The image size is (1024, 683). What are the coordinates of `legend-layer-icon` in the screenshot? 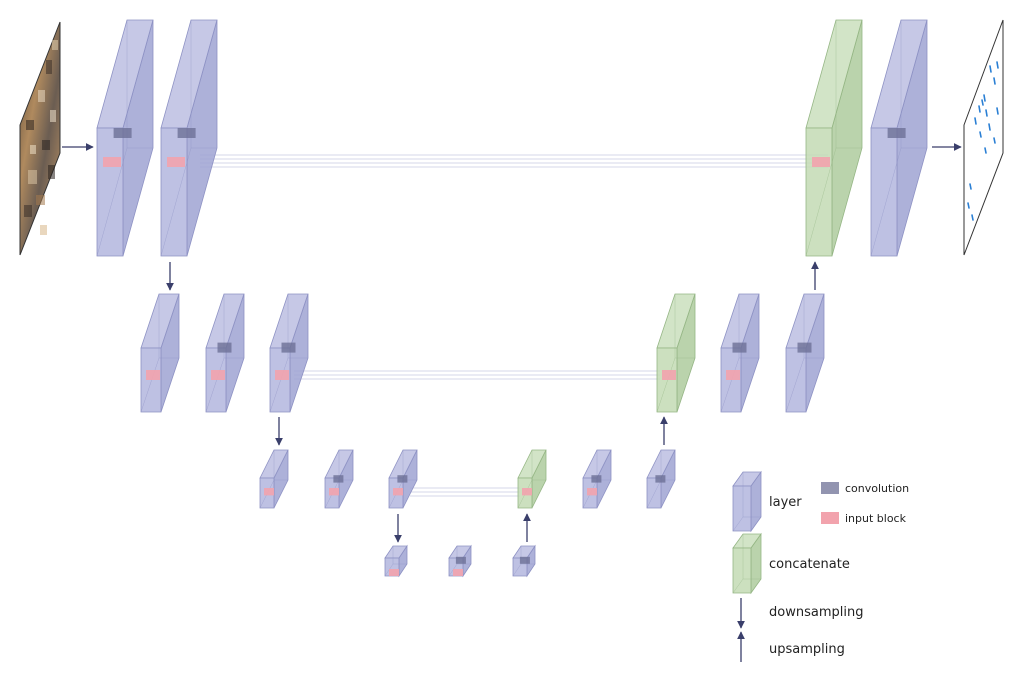 It's located at (747, 501).